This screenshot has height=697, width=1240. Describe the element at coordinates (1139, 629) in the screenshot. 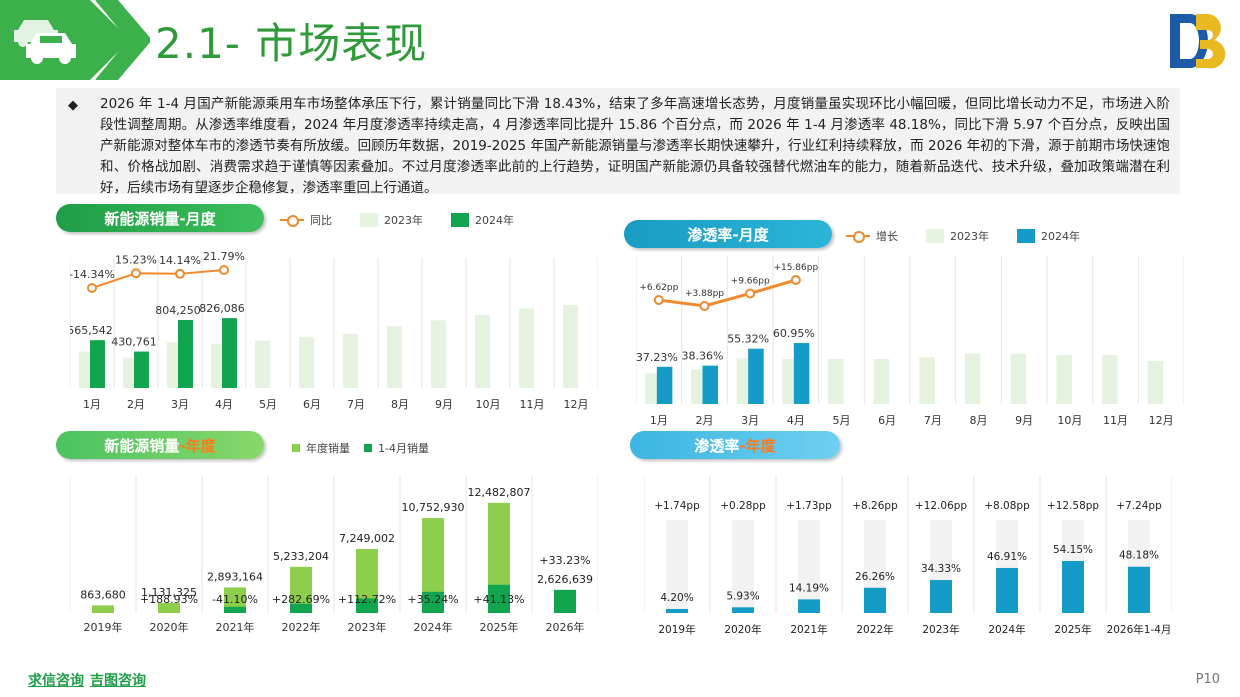

I see `x-tick-label: 2026年1-4月` at that location.